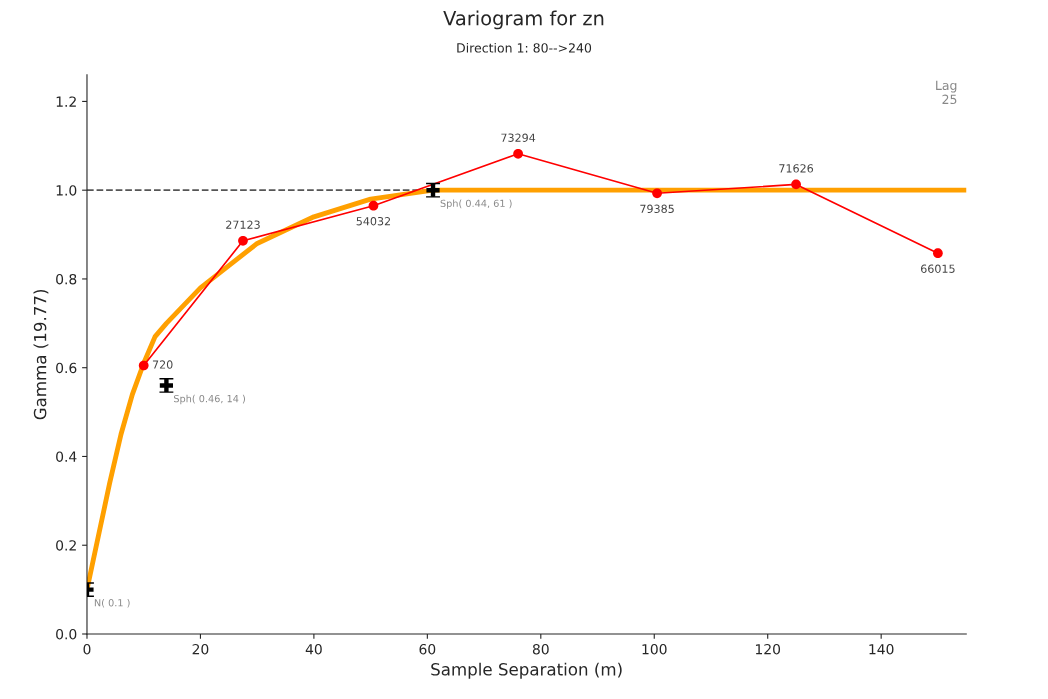  Describe the element at coordinates (476, 204) in the screenshot. I see `annotation: Sph( 0.44, 61 )` at that location.